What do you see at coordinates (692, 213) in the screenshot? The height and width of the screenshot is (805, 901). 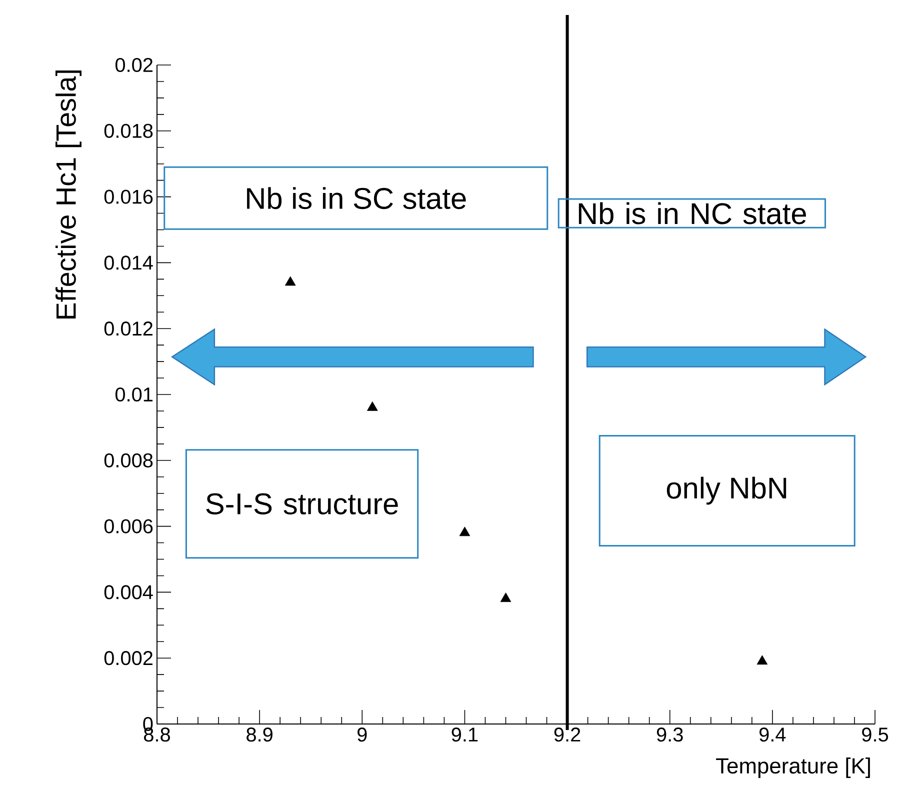 I see `annotation: Nb is in NC state` at bounding box center [692, 213].